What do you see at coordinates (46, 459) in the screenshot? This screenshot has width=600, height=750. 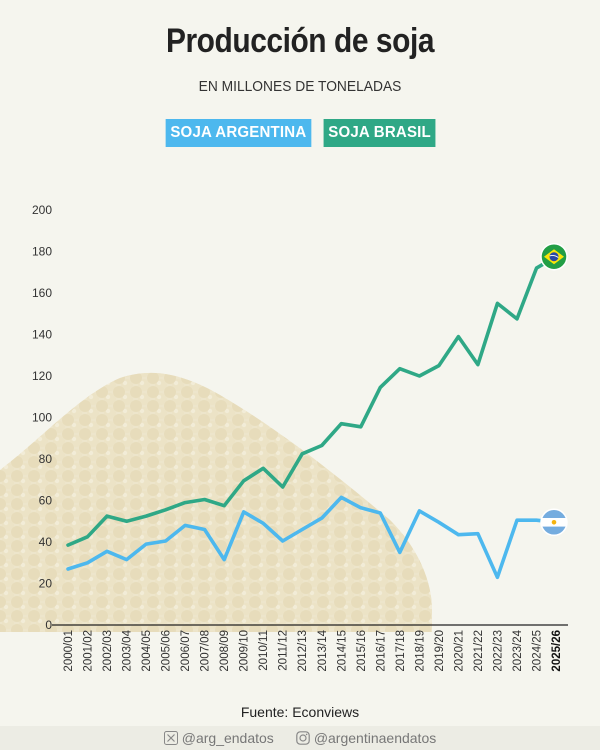 I see `y-tick-label: 80` at bounding box center [46, 459].